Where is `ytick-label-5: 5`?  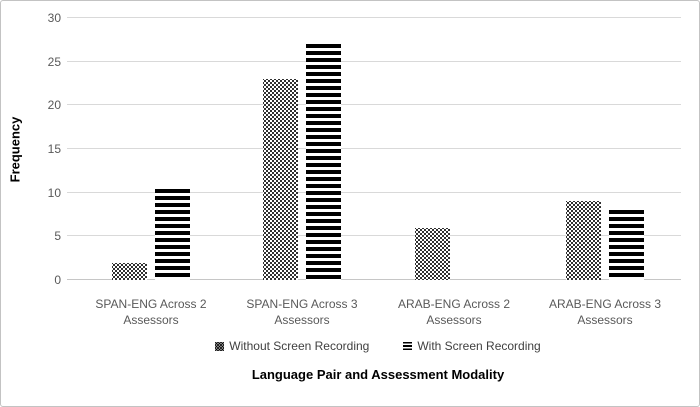
ytick-label-5: 5 is located at coordinates (57, 236).